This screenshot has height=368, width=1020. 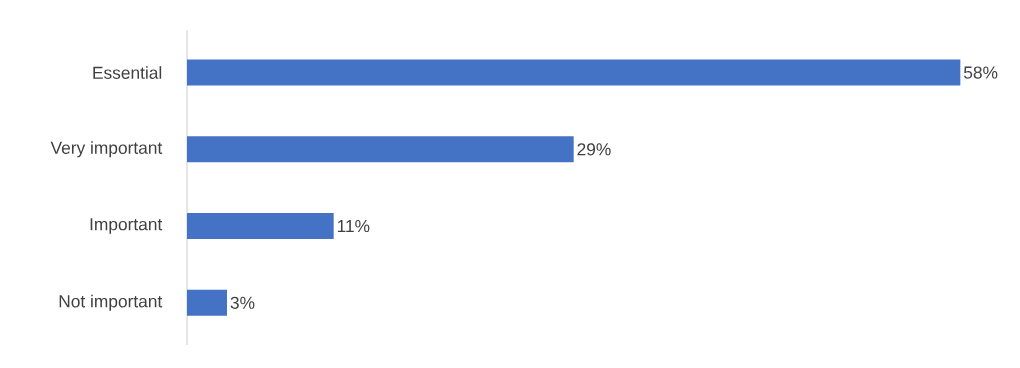 What do you see at coordinates (353, 226) in the screenshot?
I see `data-label: 11%` at bounding box center [353, 226].